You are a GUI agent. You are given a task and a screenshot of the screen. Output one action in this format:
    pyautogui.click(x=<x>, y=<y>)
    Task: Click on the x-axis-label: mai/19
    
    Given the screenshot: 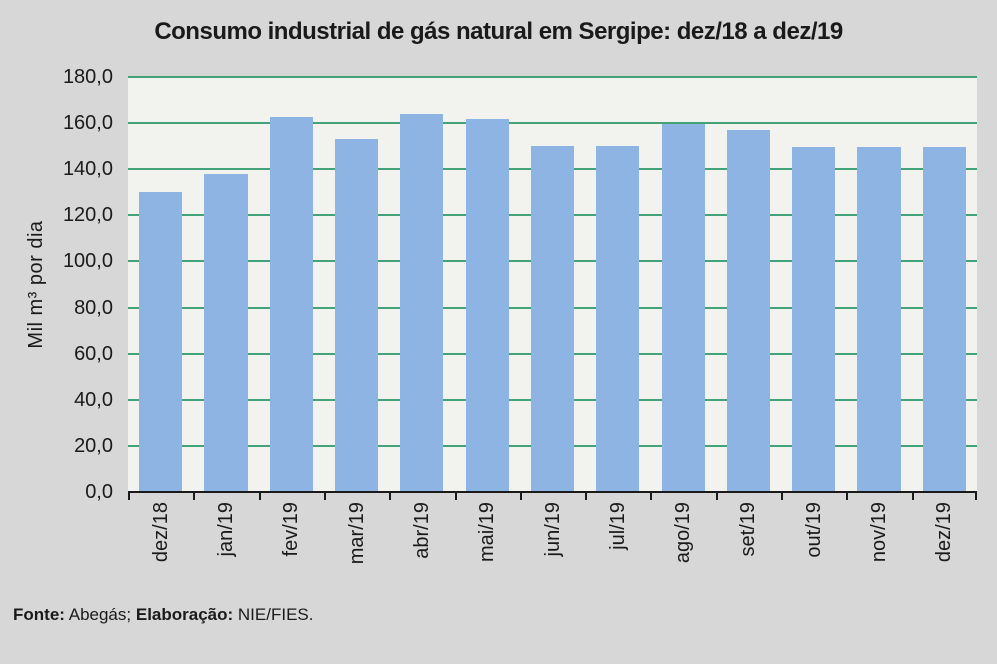 What is the action you would take?
    pyautogui.click(x=487, y=532)
    